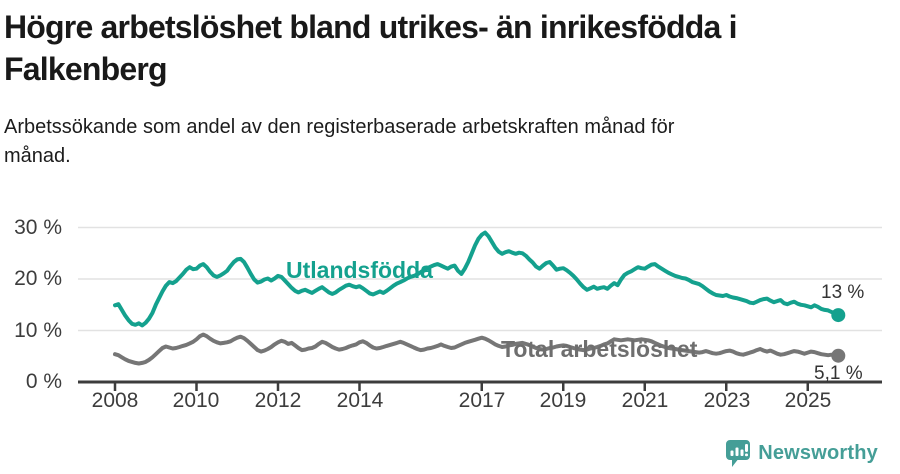  Describe the element at coordinates (727, 400) in the screenshot. I see `x-tick-2023: 2023` at that location.